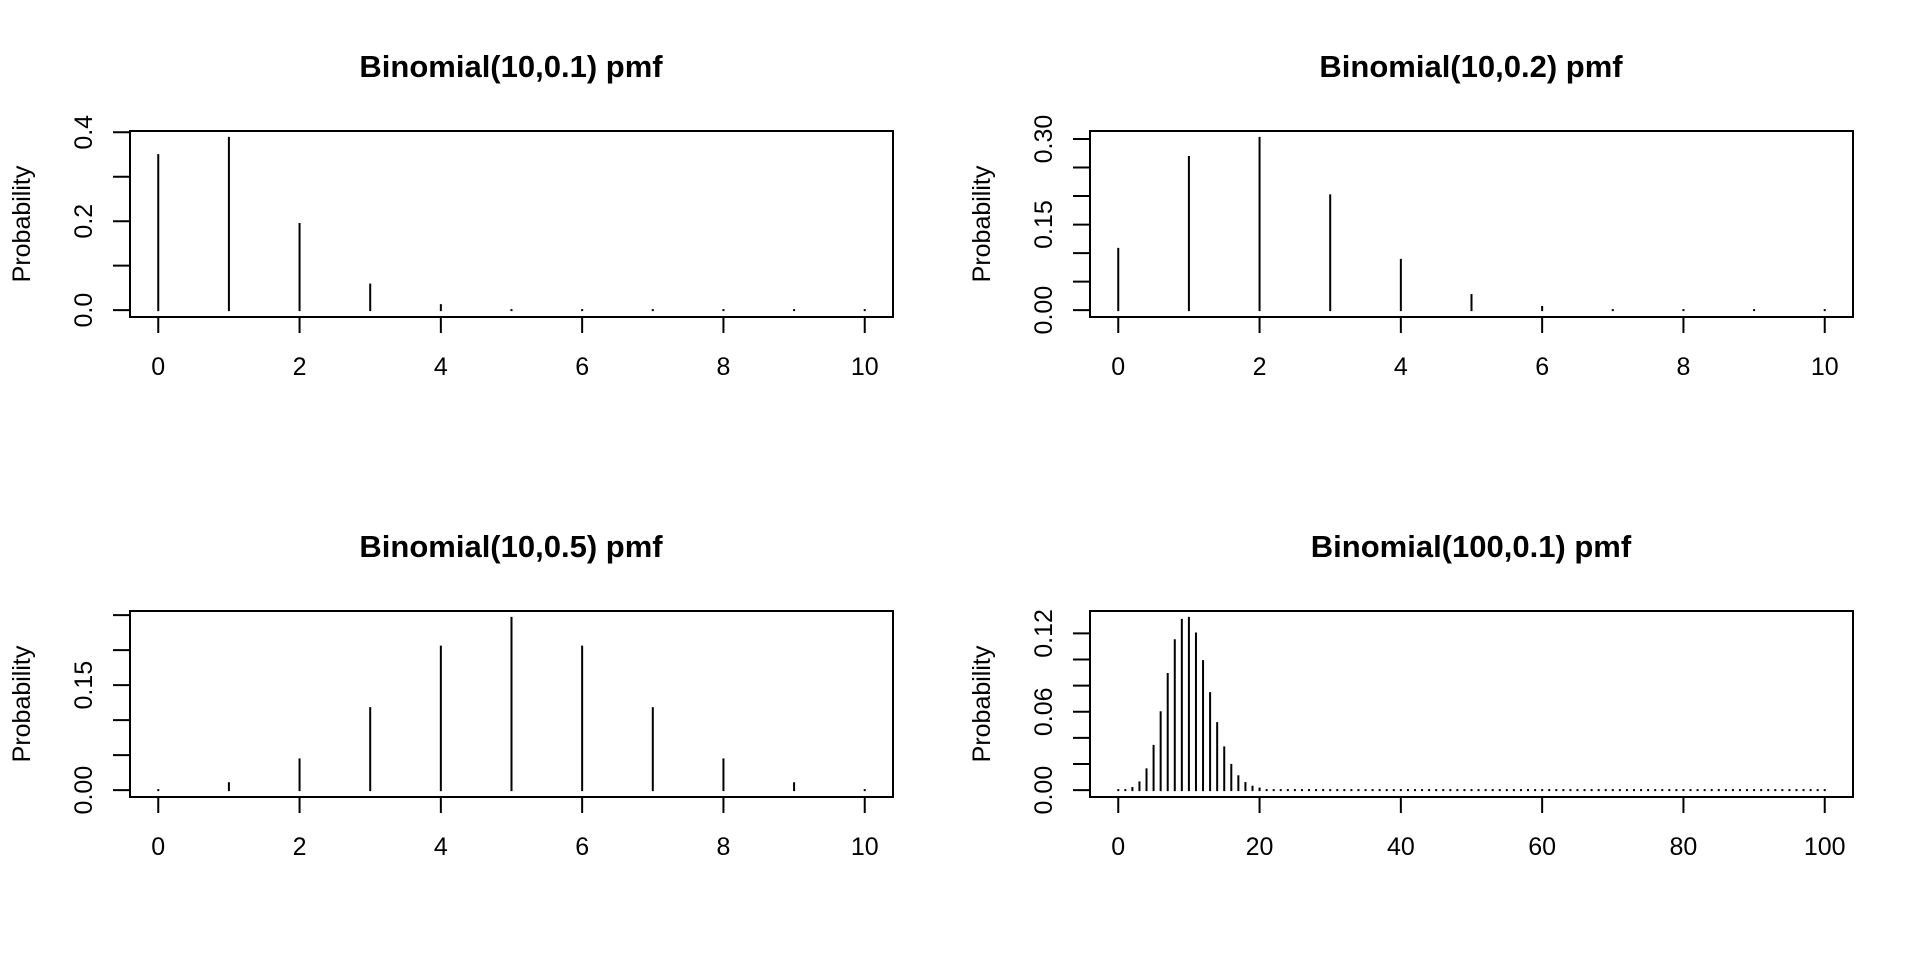 This screenshot has width=1920, height=960. Describe the element at coordinates (1825, 847) in the screenshot. I see `x-tick-label: 100` at that location.